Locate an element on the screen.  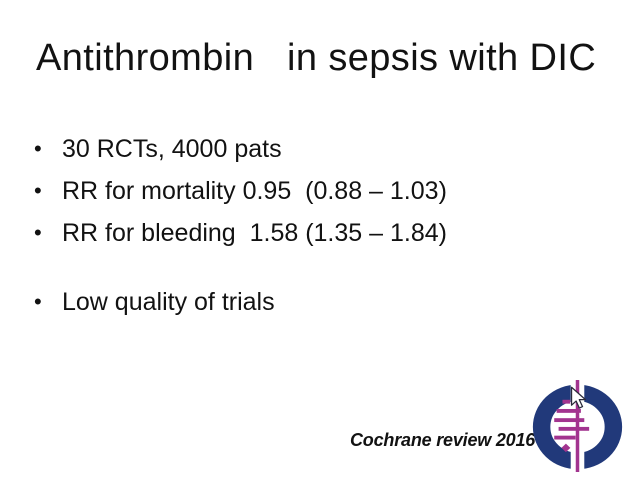
citation-text: Cochrane review 2016 is located at coordinates (443, 440).